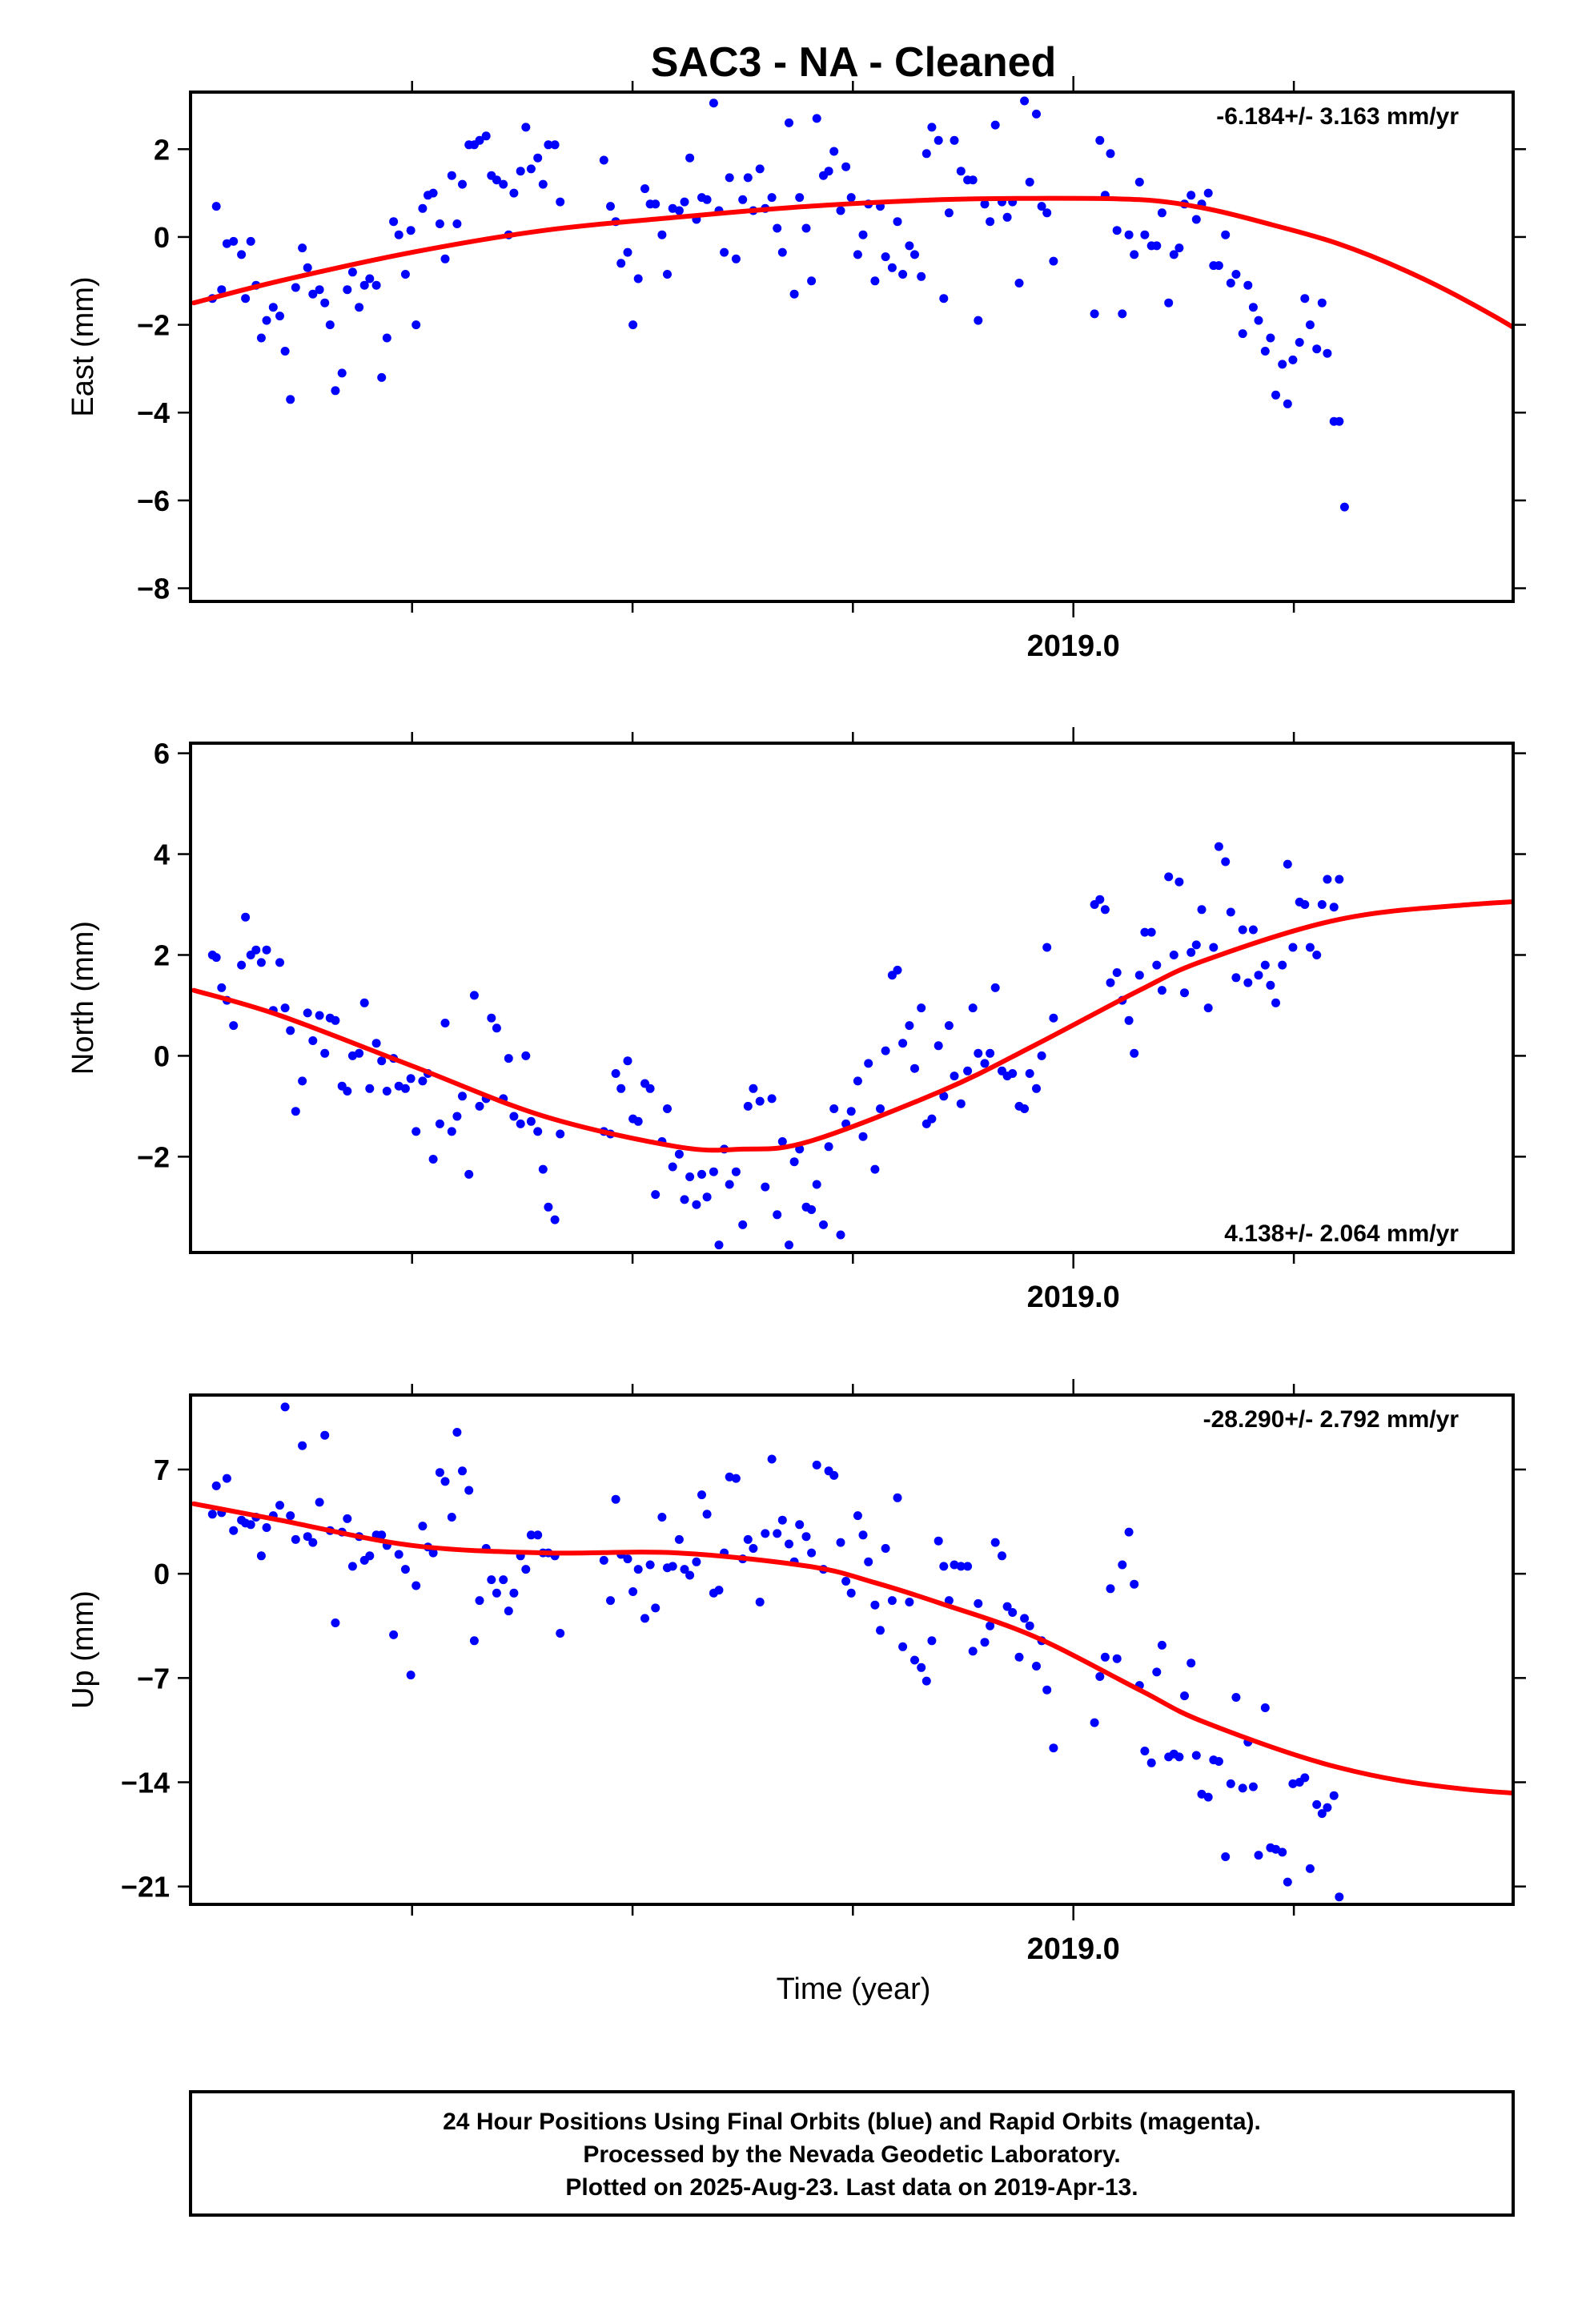 This screenshot has width=1582, height=2324. What do you see at coordinates (854, 1989) in the screenshot?
I see `x-axis-label: Time (year)` at bounding box center [854, 1989].